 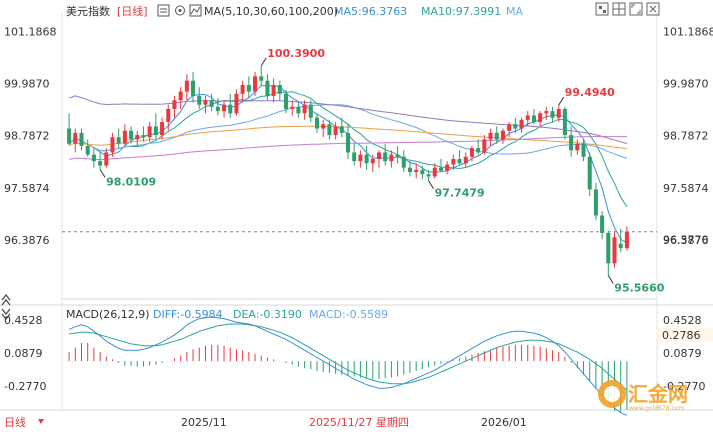 What do you see at coordinates (686, 240) in the screenshot?
I see `current-price-tag: 96.5770` at bounding box center [686, 240].